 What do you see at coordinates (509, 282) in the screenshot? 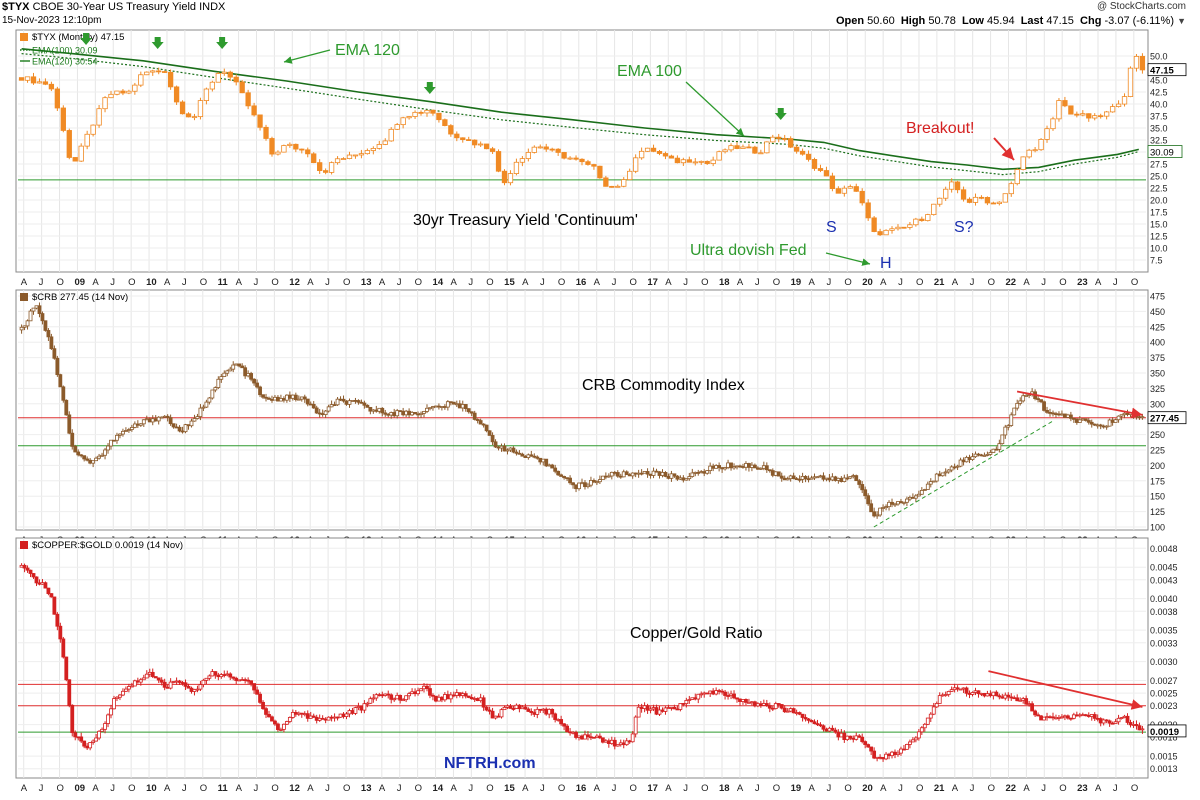
I see `x-tick-label: 15` at bounding box center [509, 282].